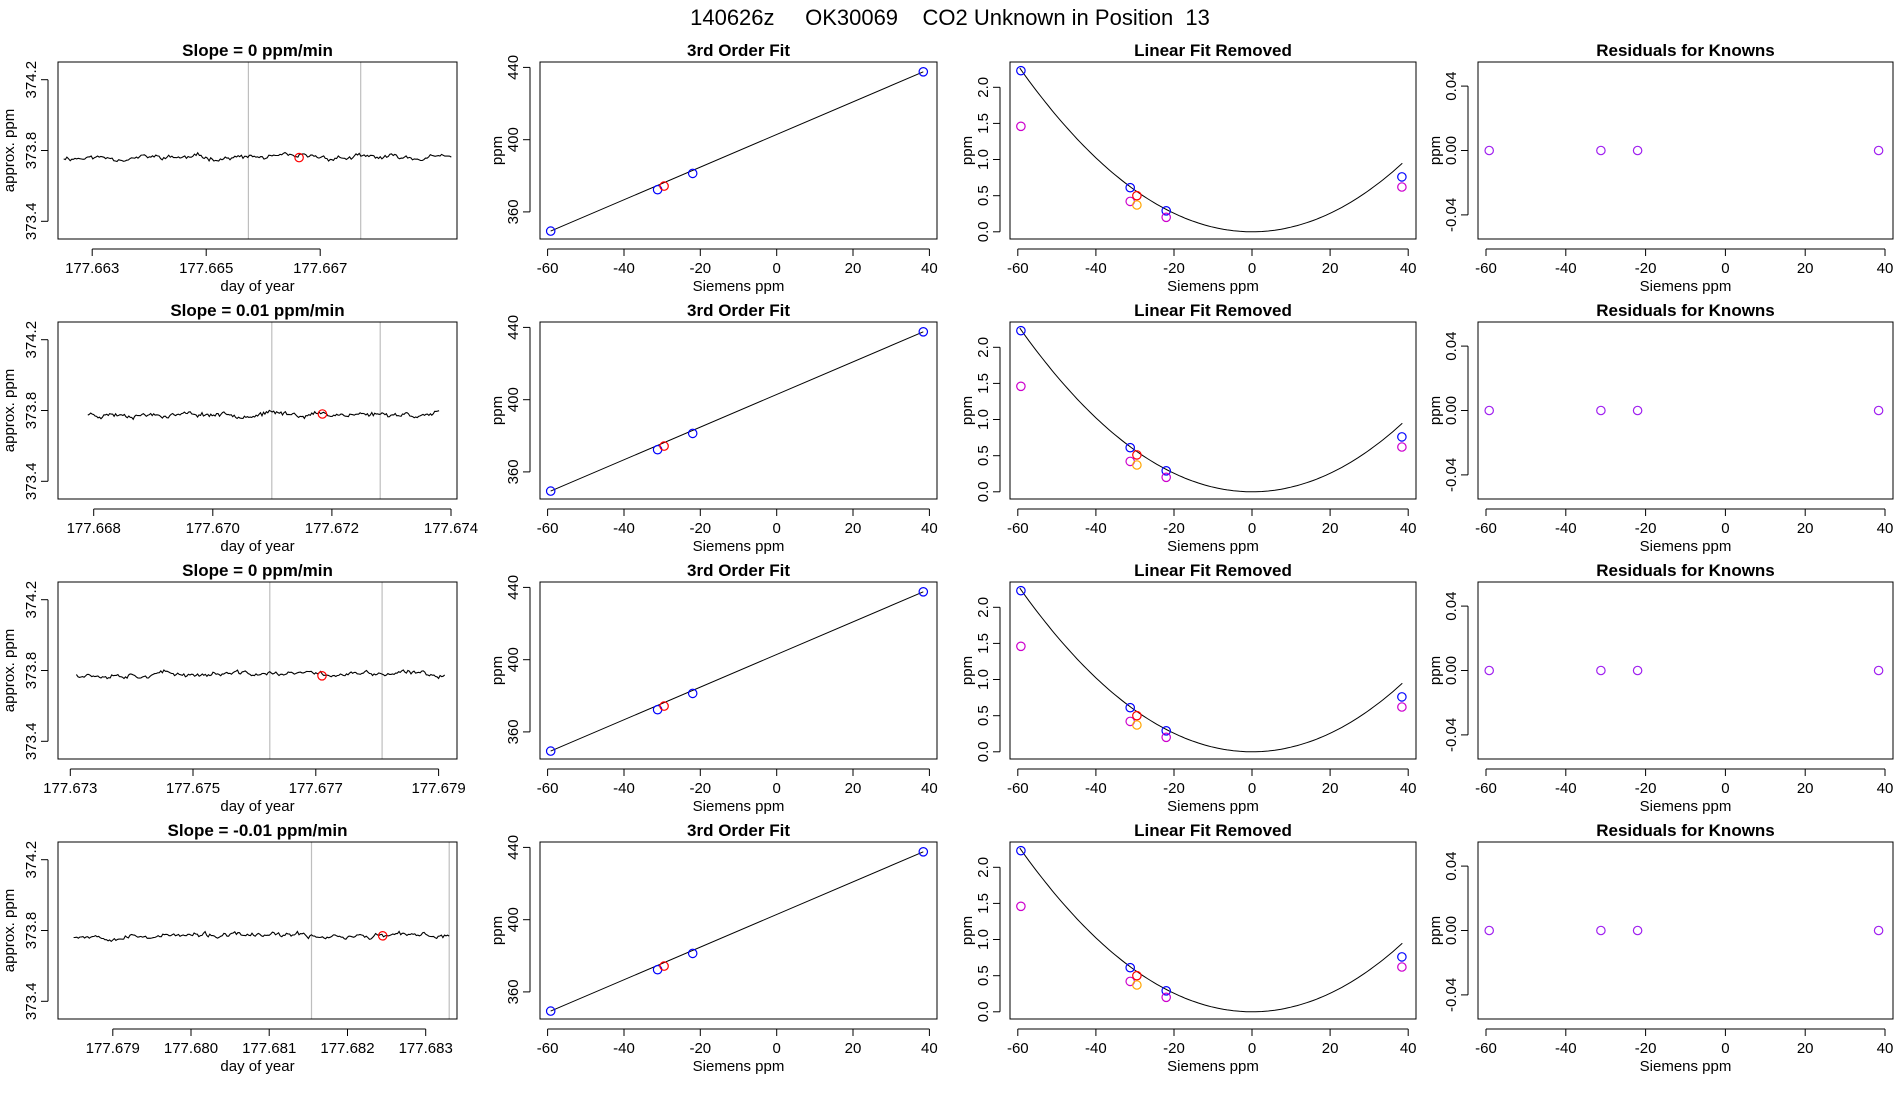 The height and width of the screenshot is (1100, 1900). Describe the element at coordinates (513, 139) in the screenshot. I see `y-tick-label: 400` at that location.